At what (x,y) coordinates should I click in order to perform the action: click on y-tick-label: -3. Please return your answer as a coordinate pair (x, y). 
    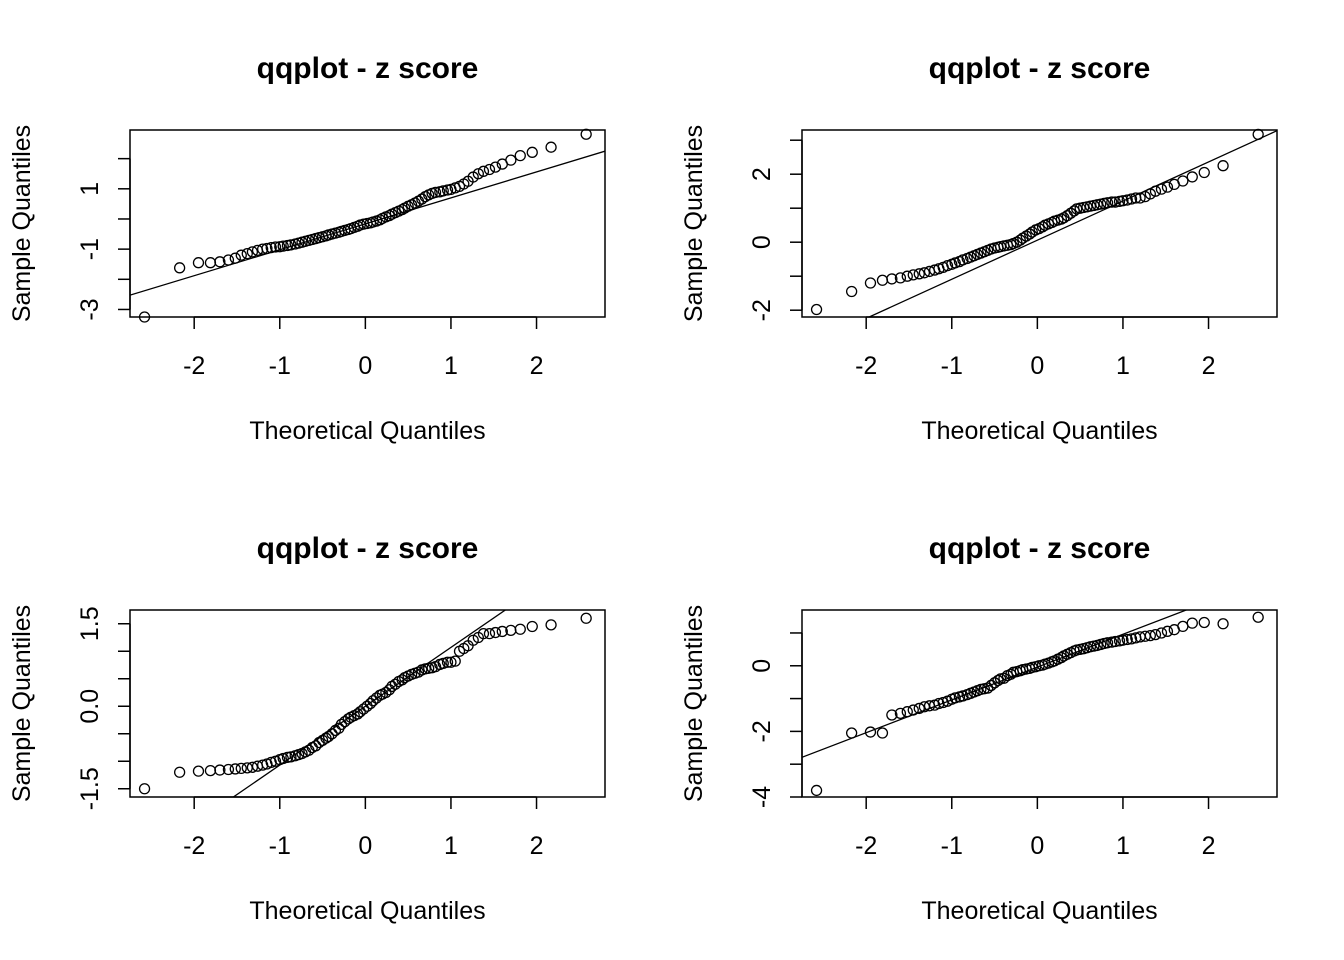
    Looking at the image, I should click on (90, 309).